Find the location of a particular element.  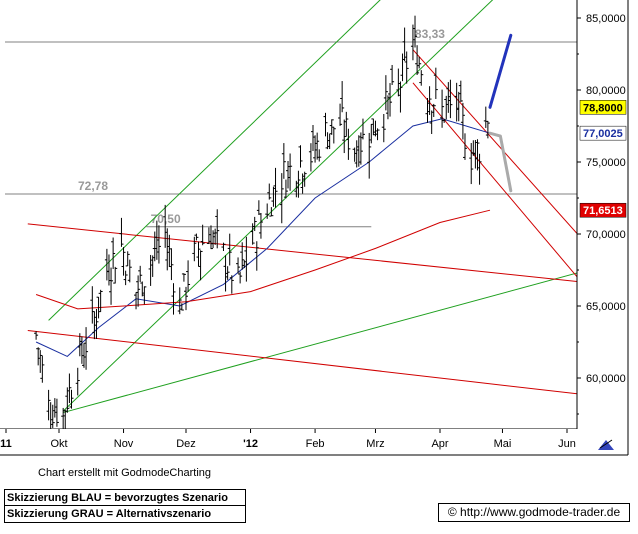

price-box: 77,0025 is located at coordinates (603, 133).